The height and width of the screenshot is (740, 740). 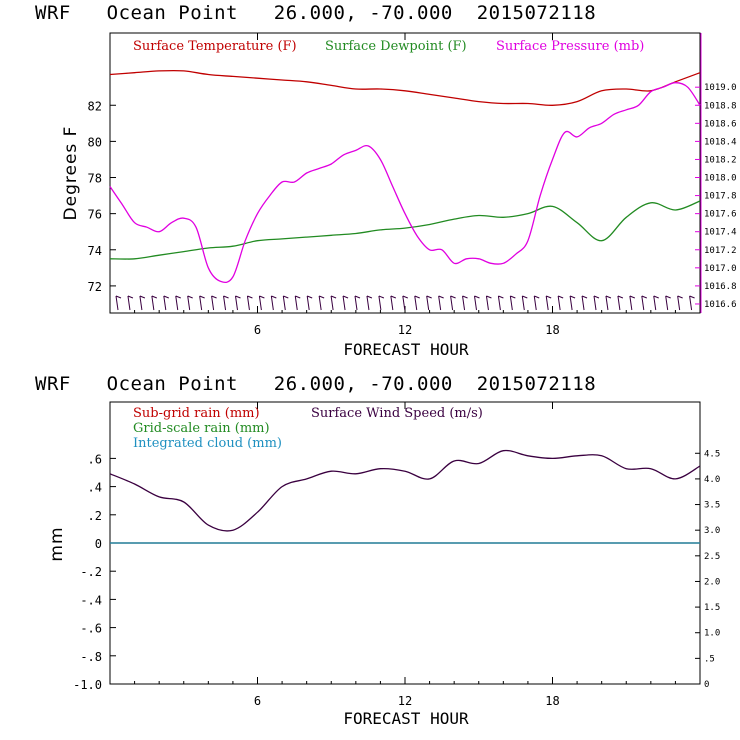 What do you see at coordinates (91, 657) in the screenshot?
I see `y-tick-label: -.8` at bounding box center [91, 657].